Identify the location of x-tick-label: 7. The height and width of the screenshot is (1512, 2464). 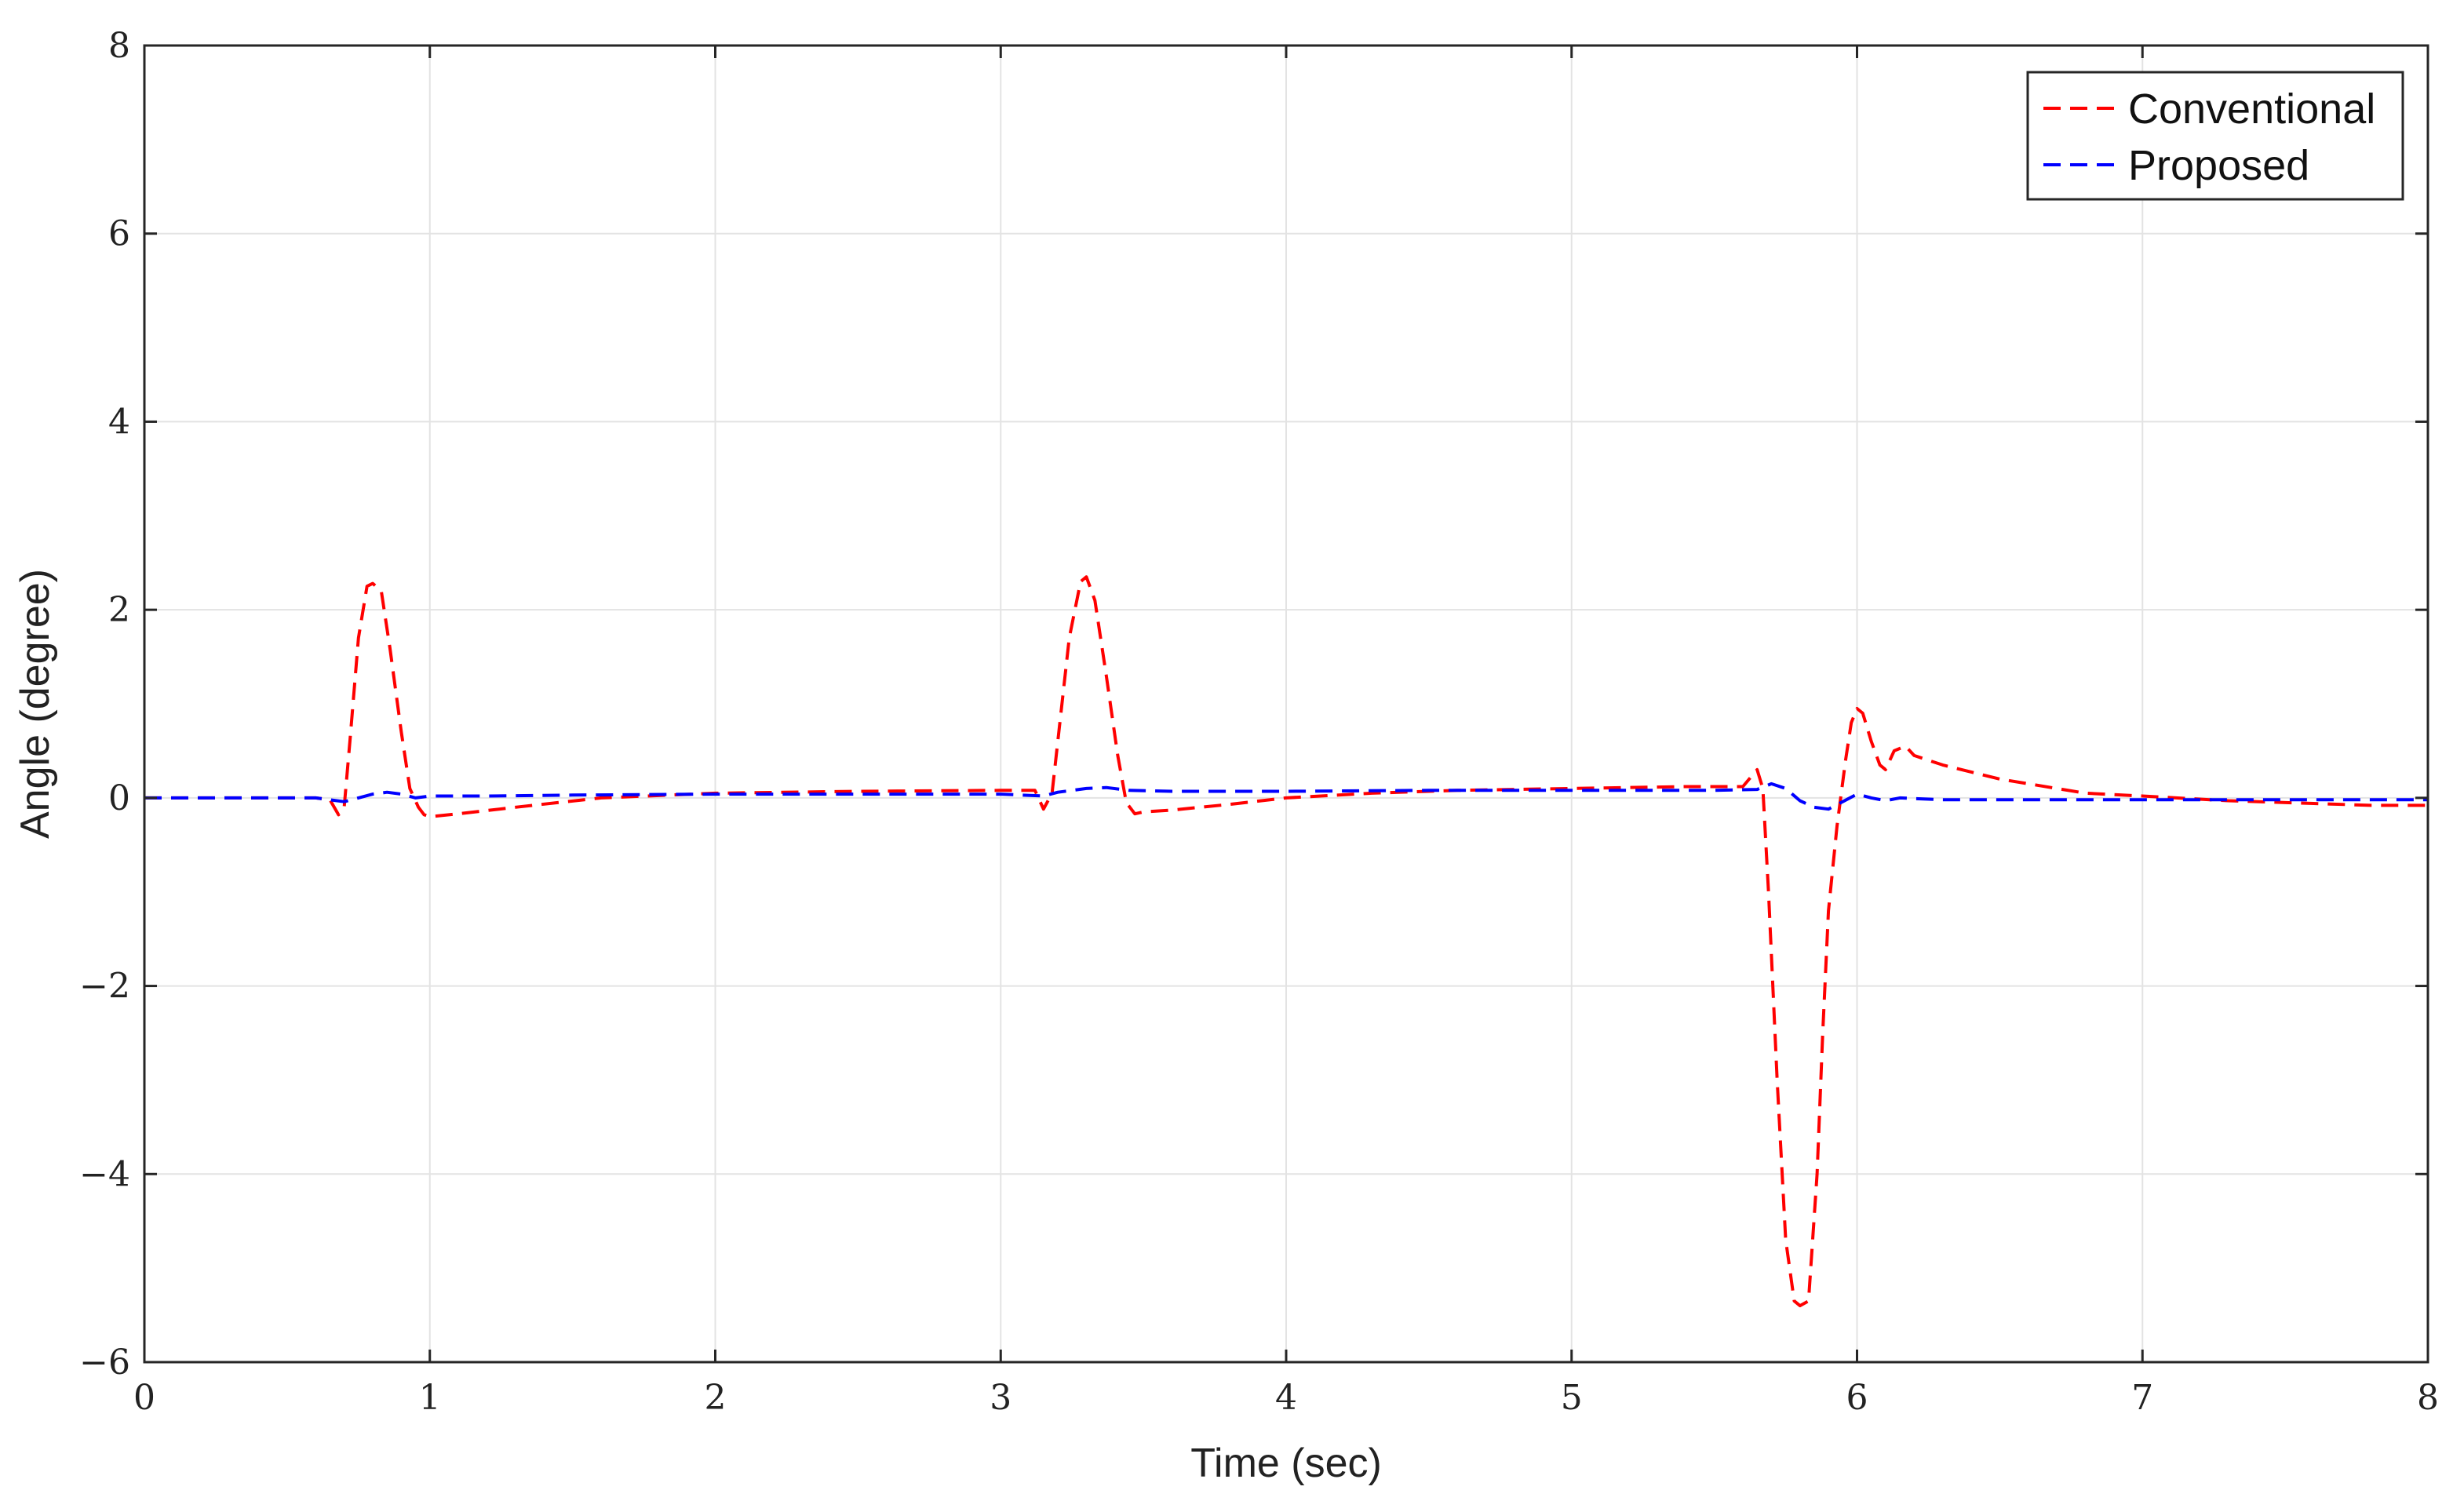
(2142, 1398).